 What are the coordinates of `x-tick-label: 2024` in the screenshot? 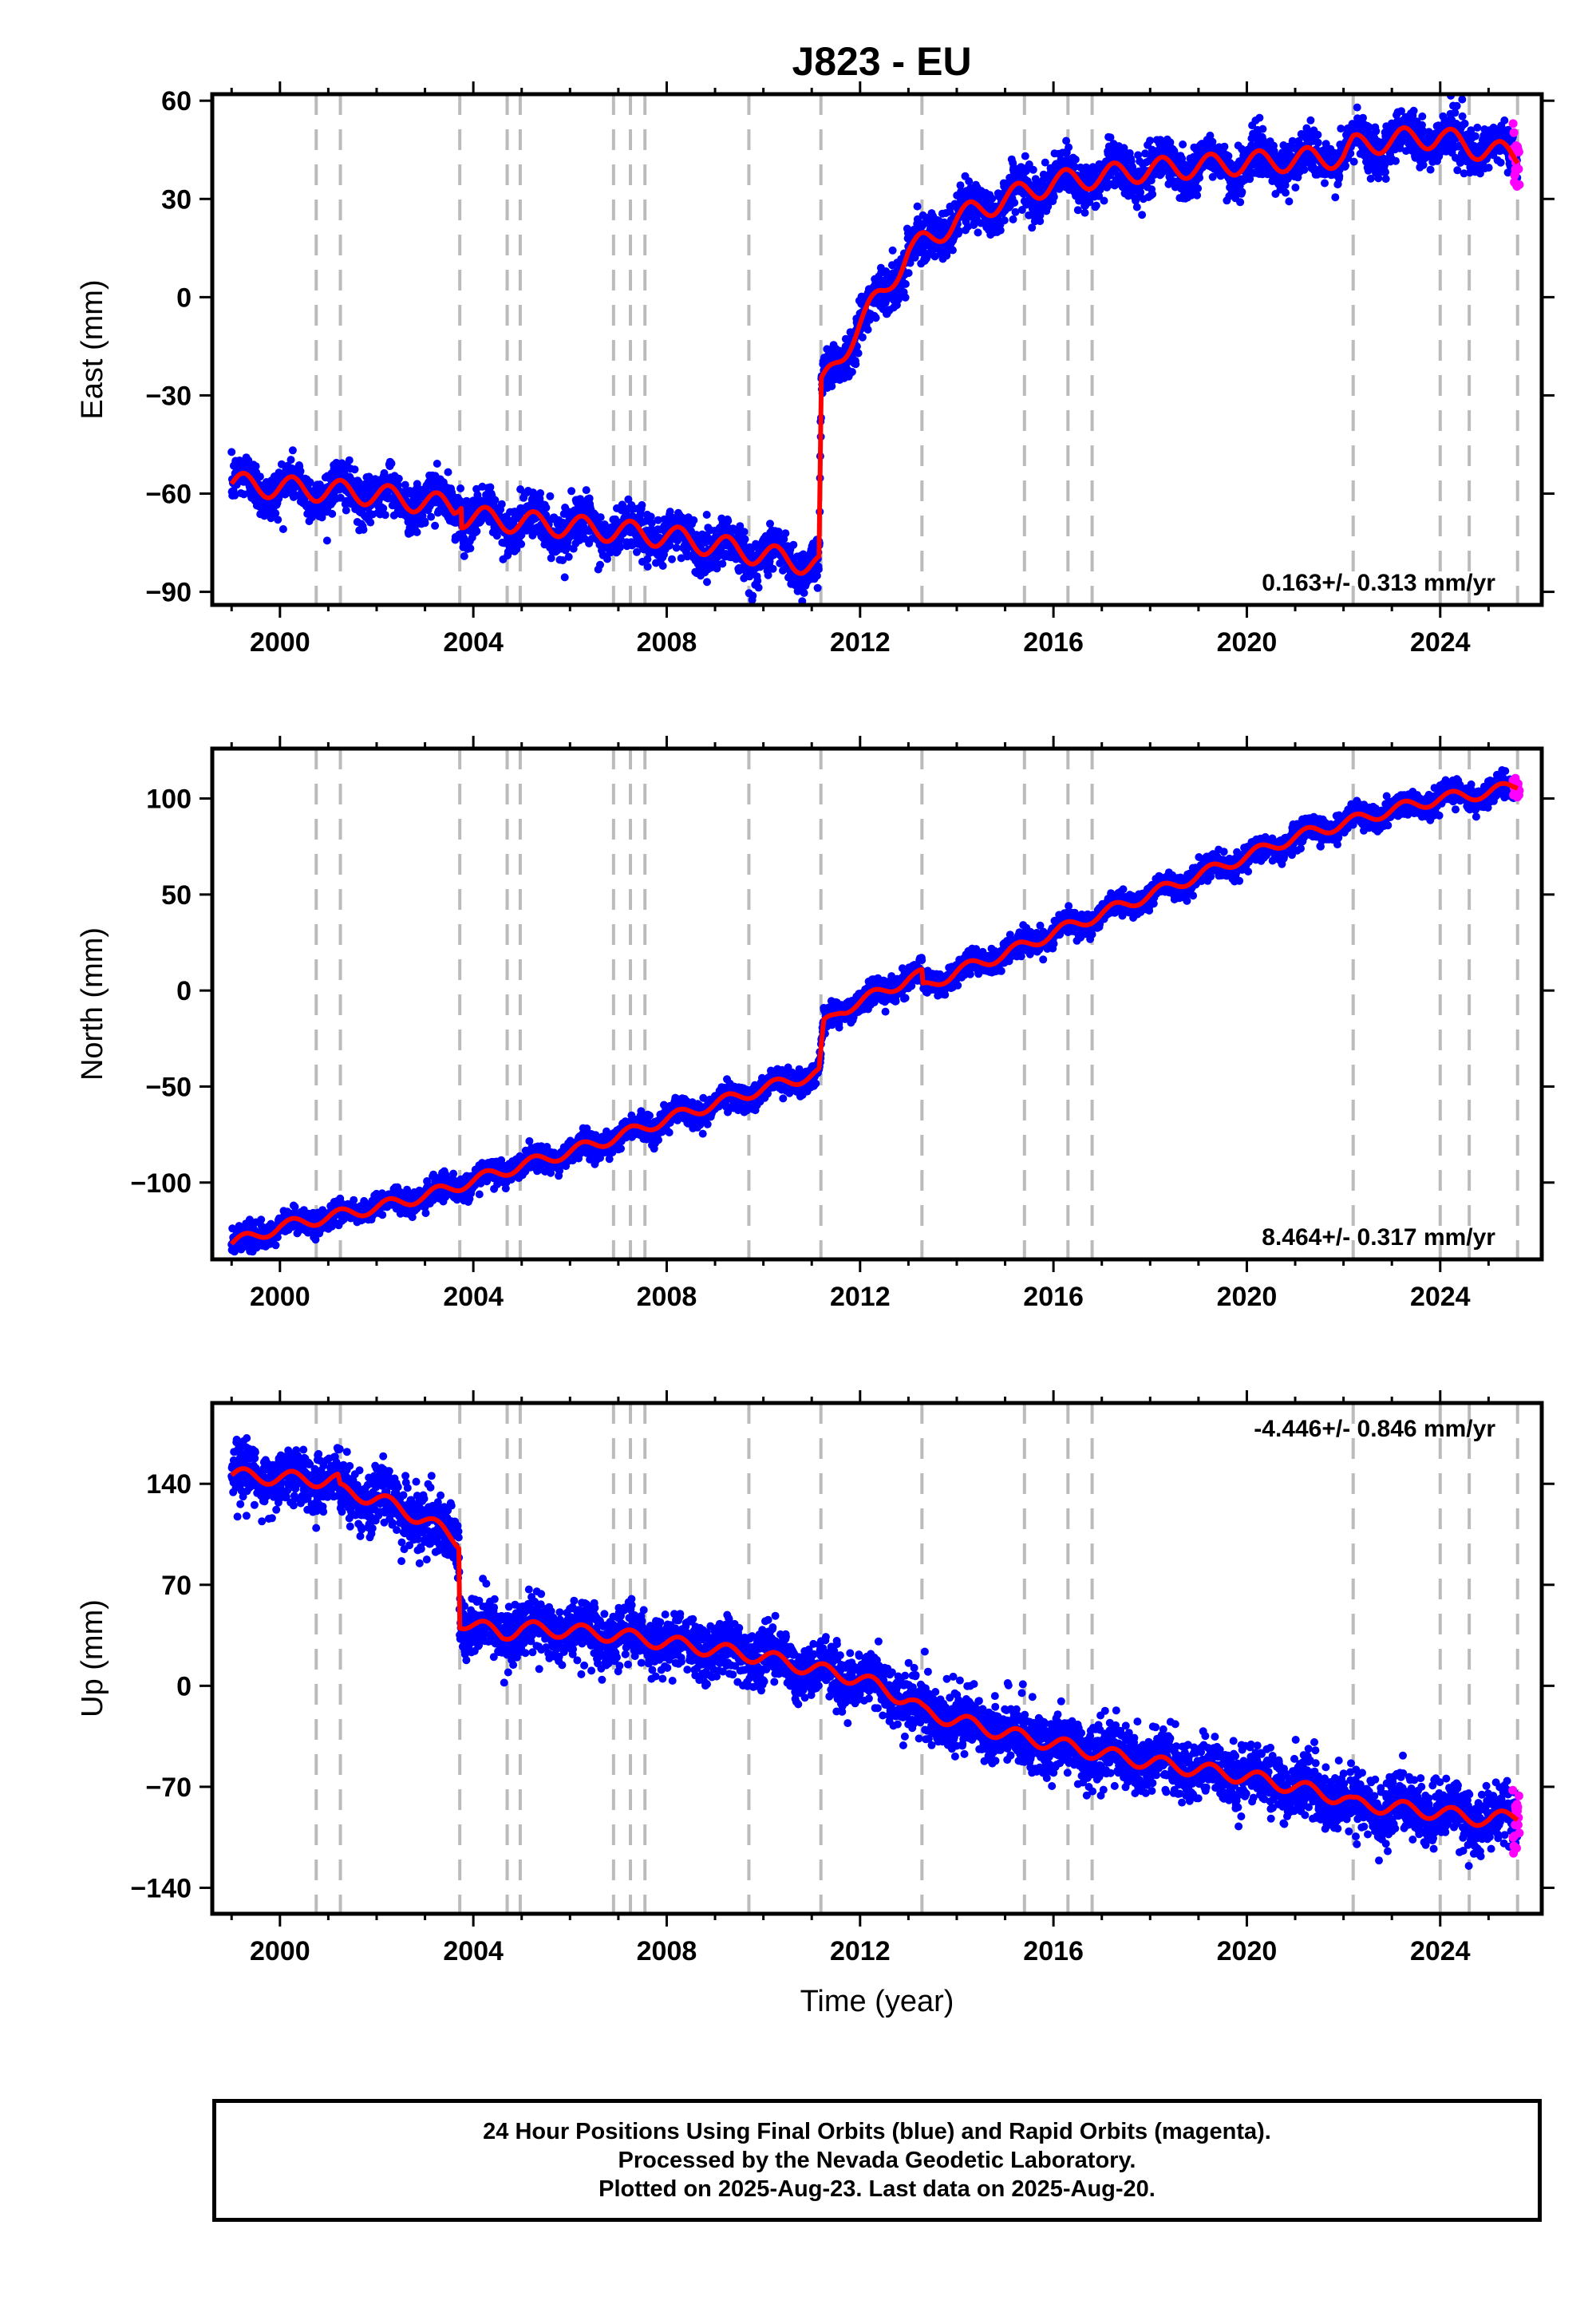 It's located at (1440, 642).